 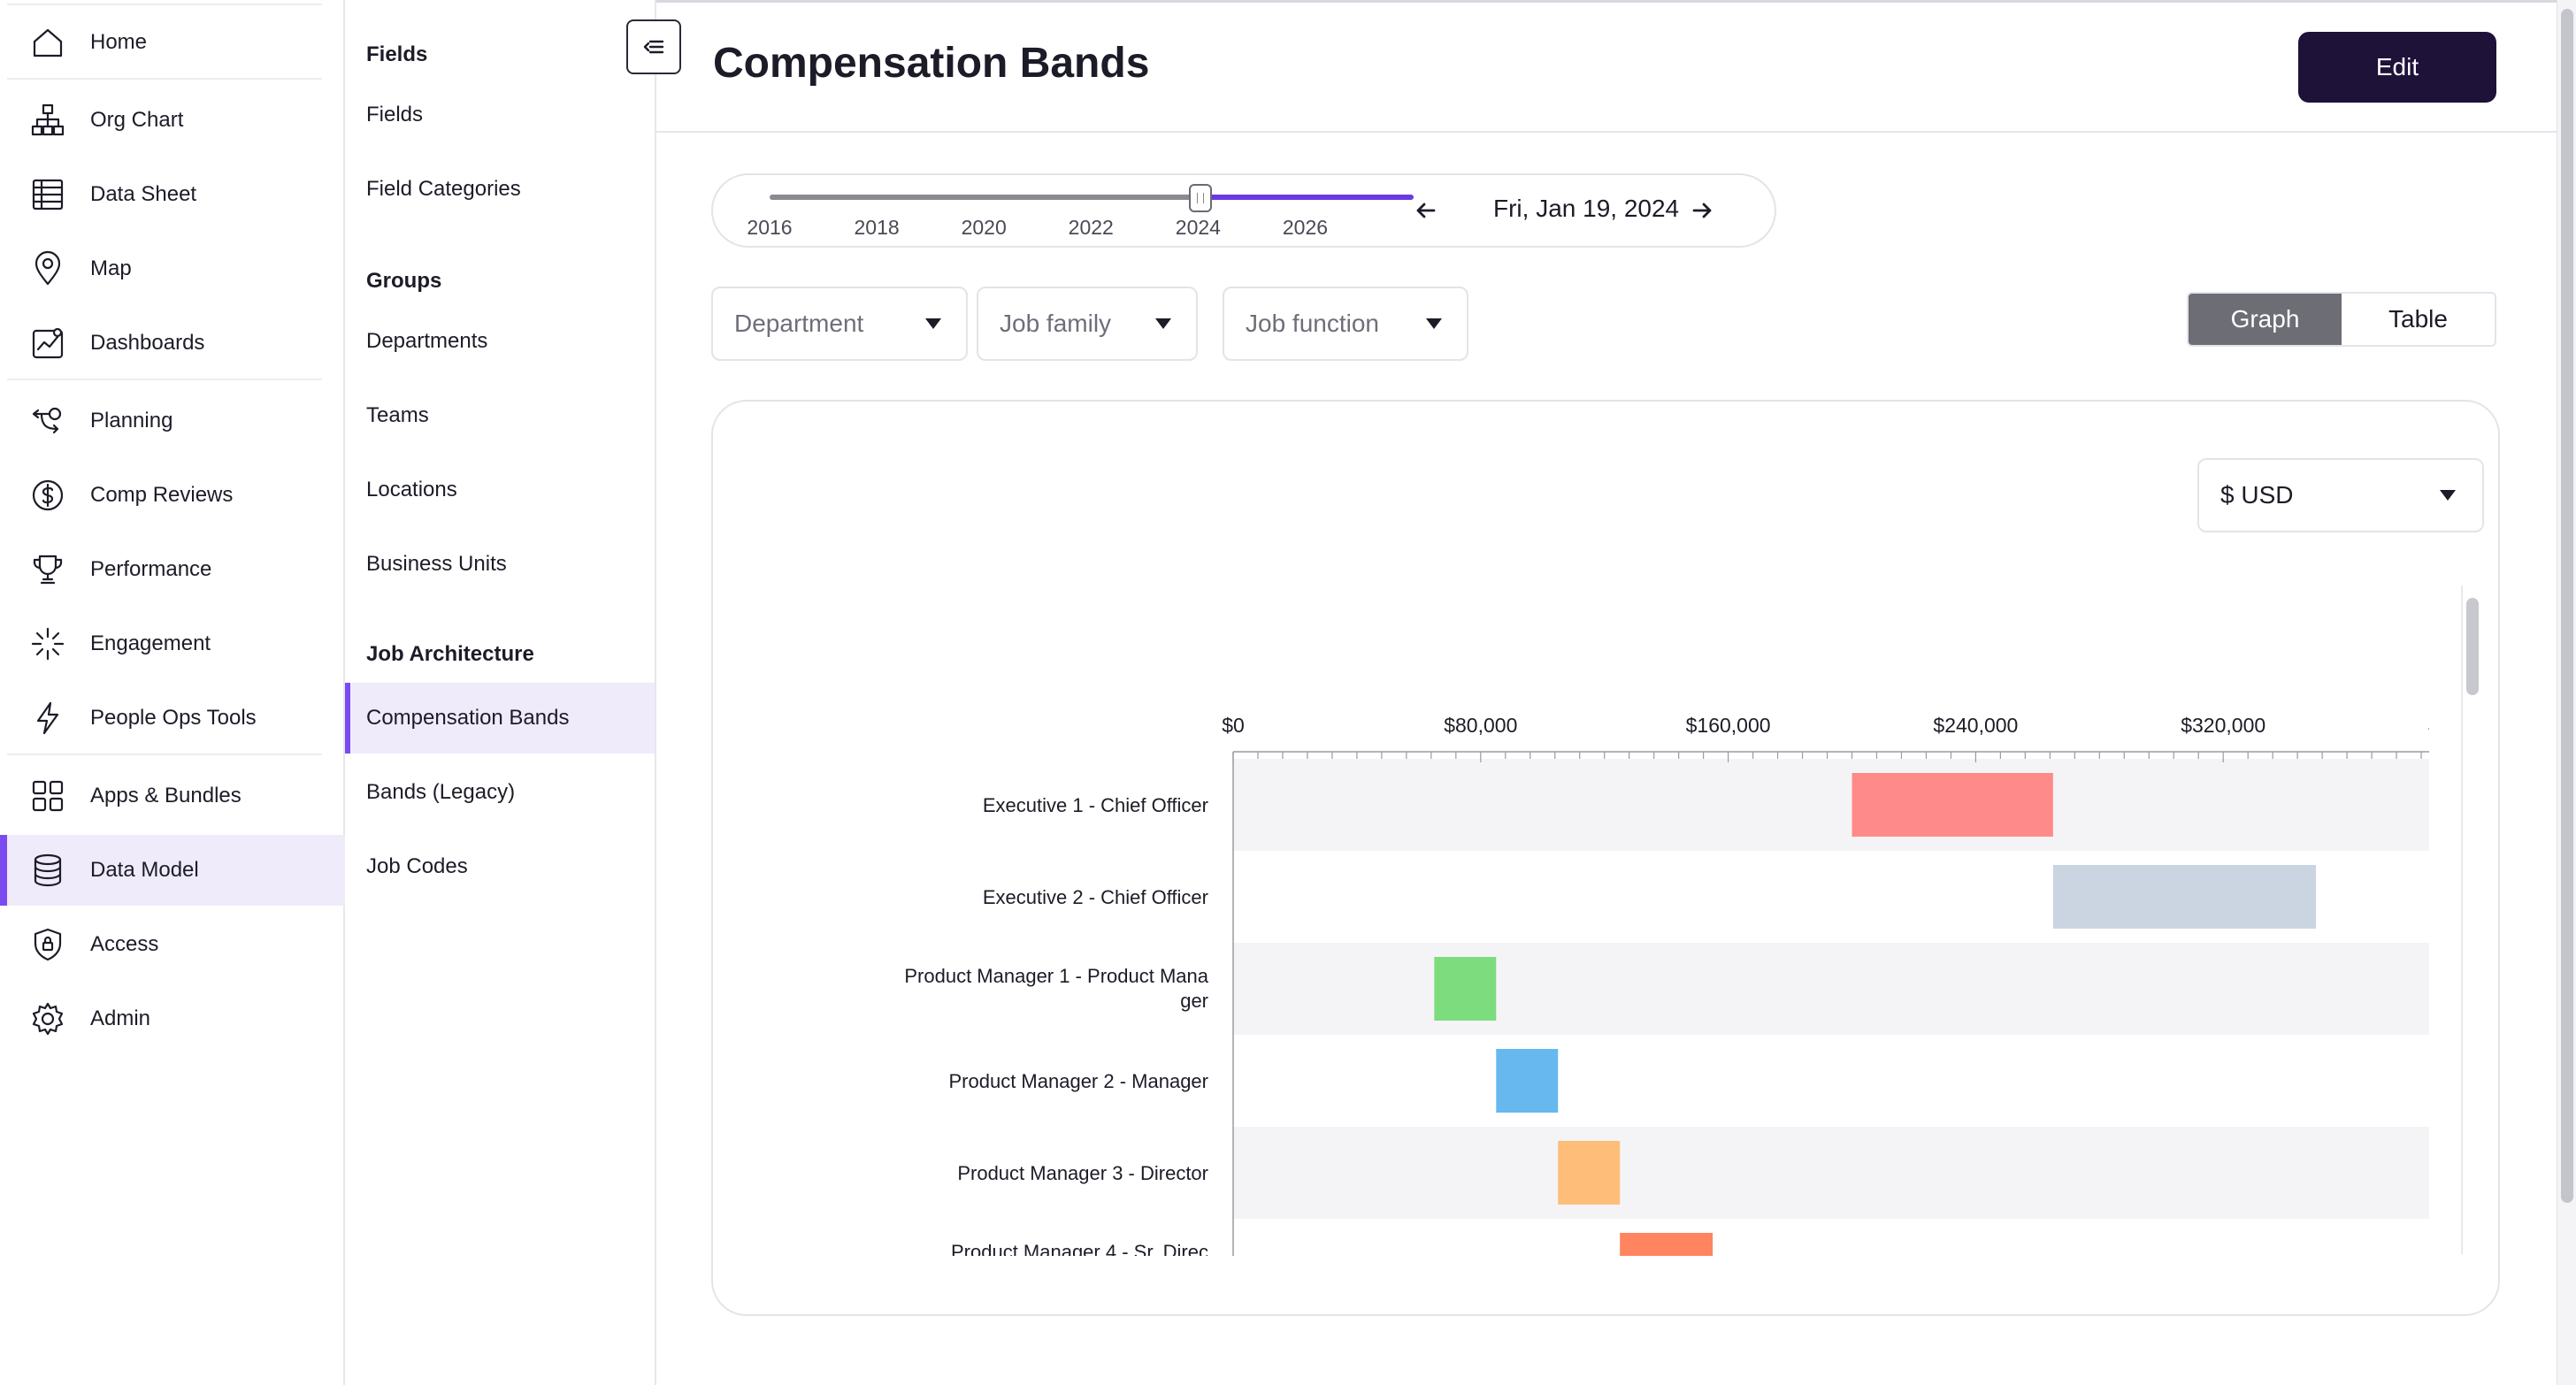 I want to click on subnav-heading-groups: Groups, so click(x=404, y=281).